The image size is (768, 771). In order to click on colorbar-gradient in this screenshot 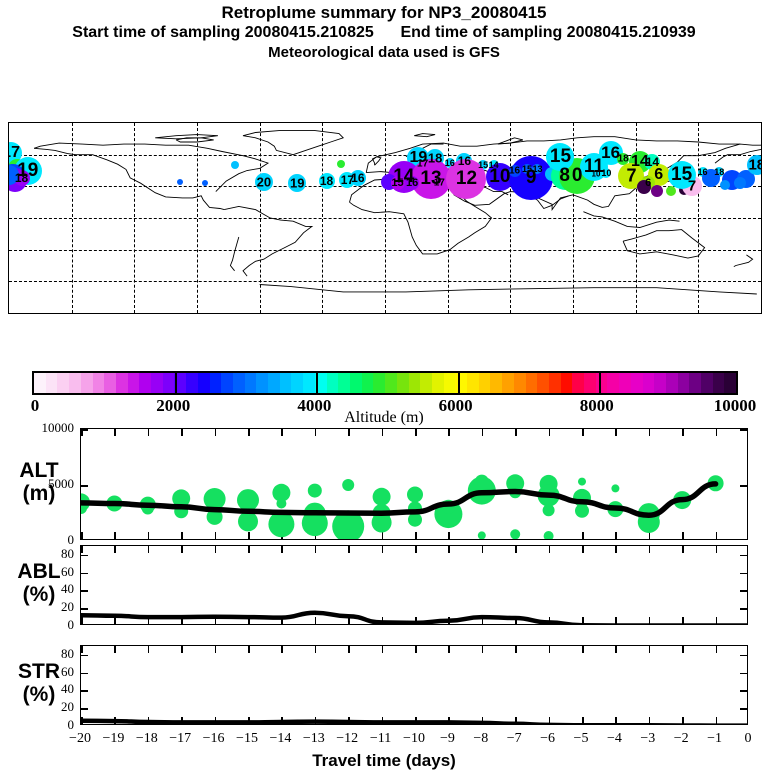, I will do `click(385, 383)`.